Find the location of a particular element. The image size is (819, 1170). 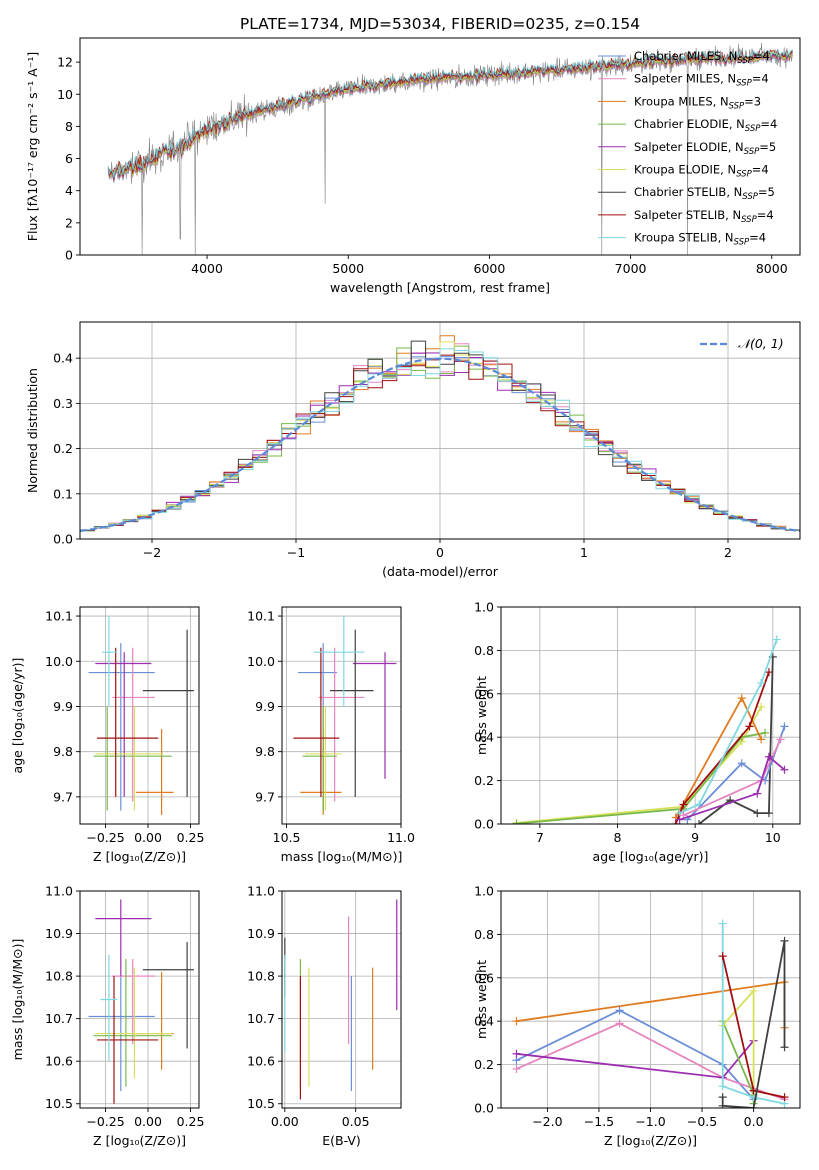

y-tick-label: 0.2 is located at coordinates (484, 1064).